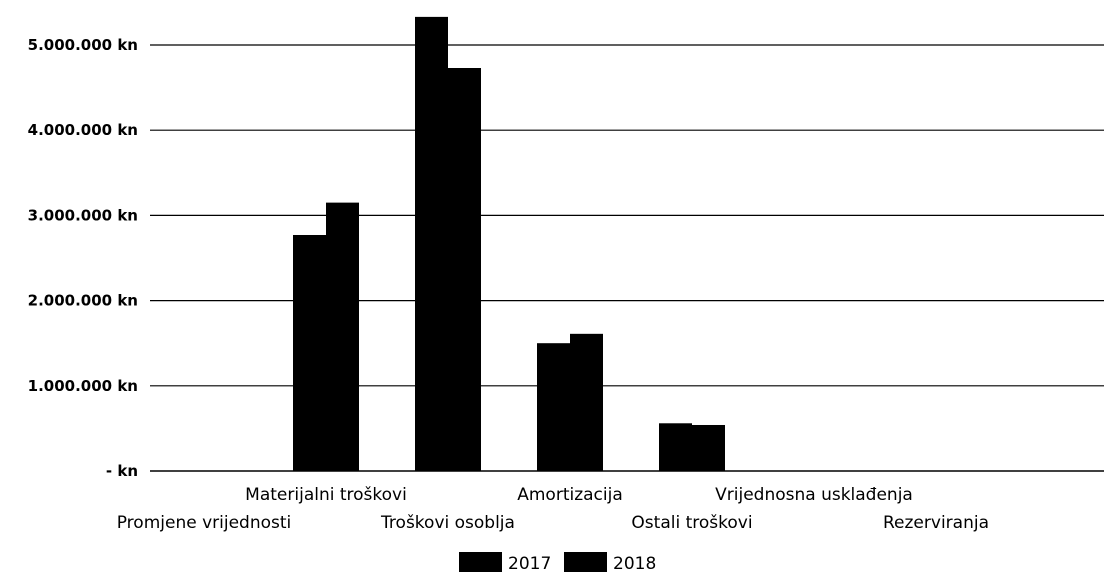  Describe the element at coordinates (83, 130) in the screenshot. I see `y-tick-label-4: 4.000.000 kn` at that location.